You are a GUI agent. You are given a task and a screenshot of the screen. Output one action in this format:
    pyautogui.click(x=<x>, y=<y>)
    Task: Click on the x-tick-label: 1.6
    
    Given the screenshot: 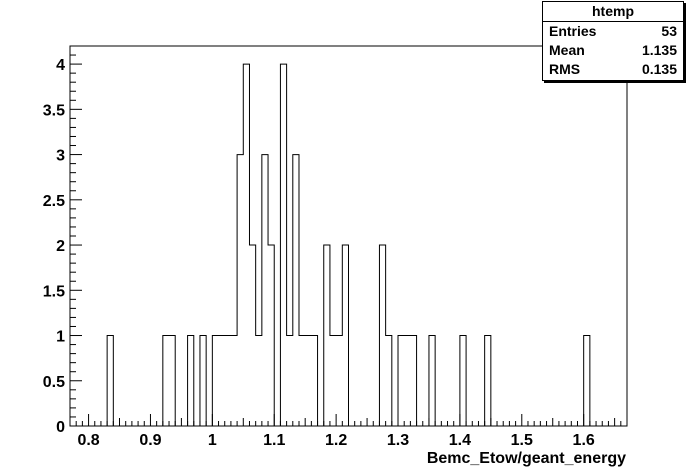 What is the action you would take?
    pyautogui.click(x=584, y=440)
    